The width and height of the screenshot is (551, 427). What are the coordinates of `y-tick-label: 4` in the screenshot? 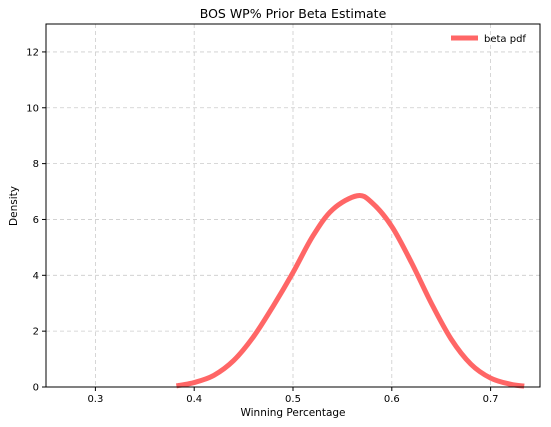 It's located at (36, 276).